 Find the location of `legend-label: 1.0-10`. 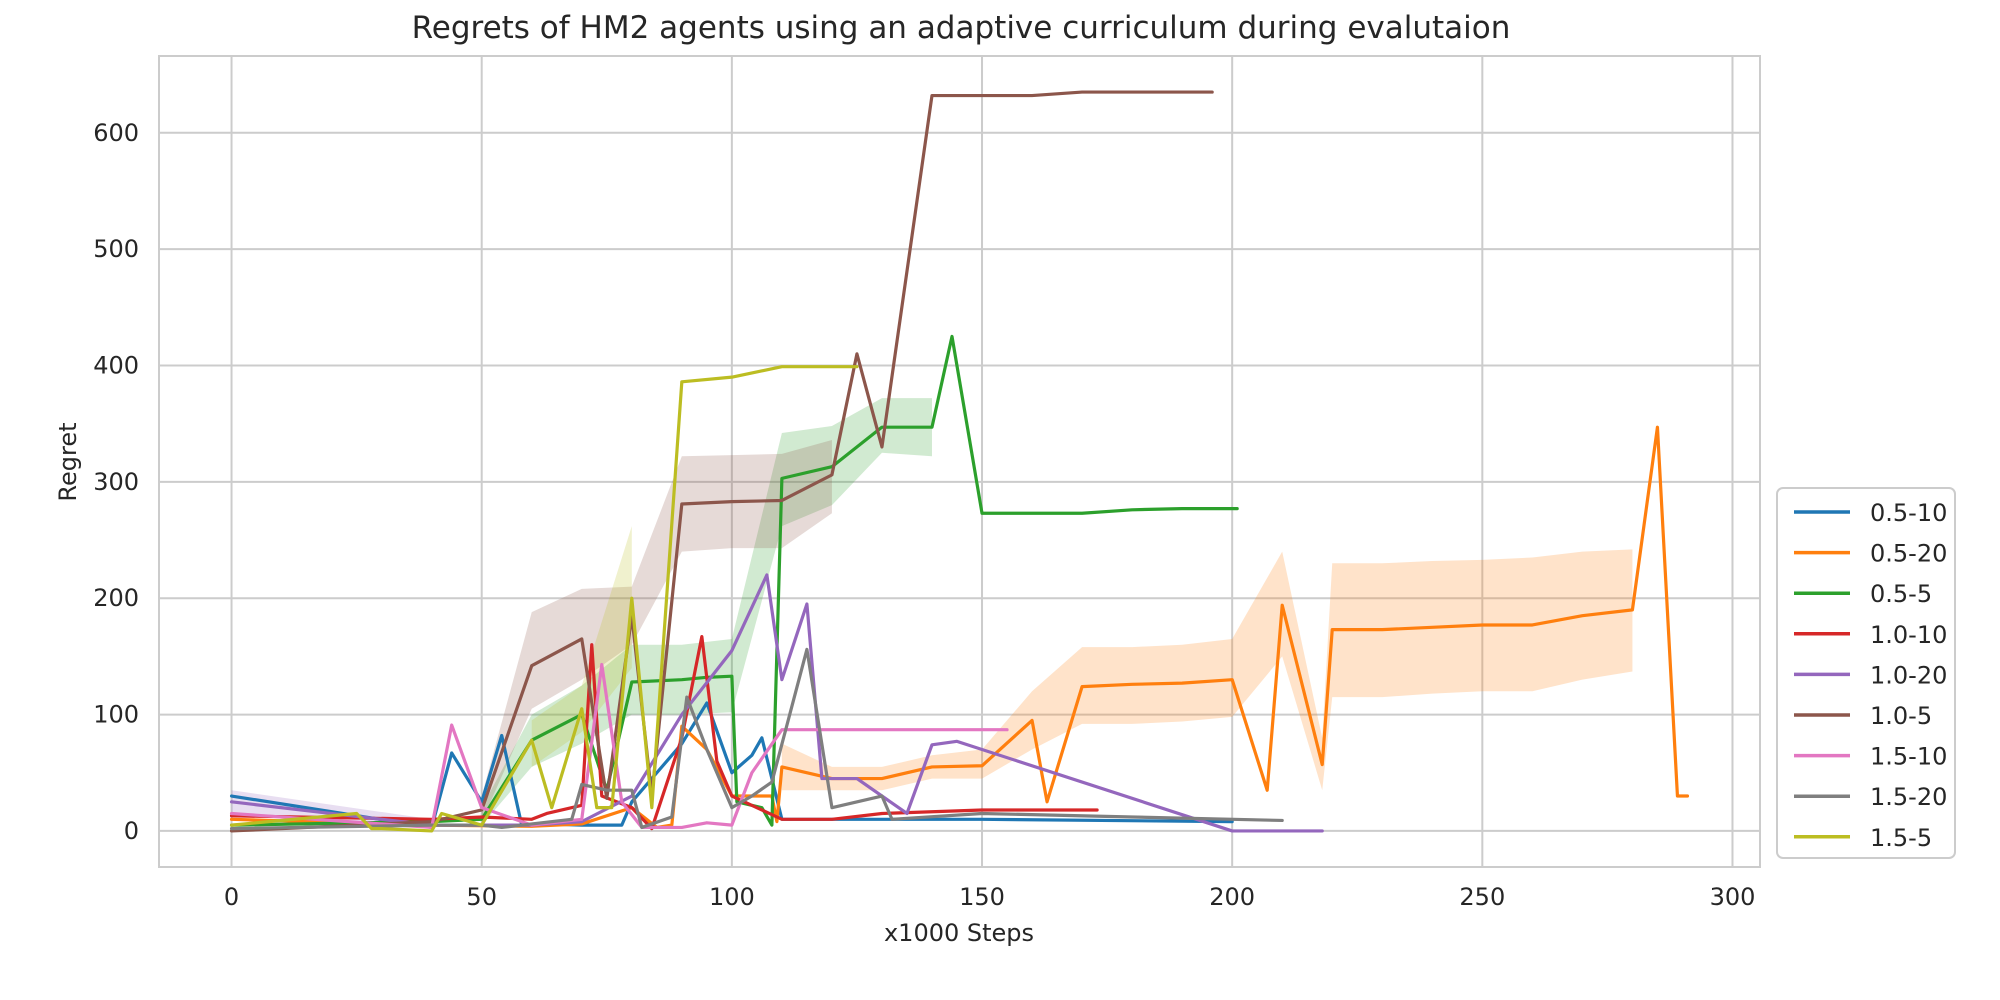

legend-label: 1.0-10 is located at coordinates (1908, 635).